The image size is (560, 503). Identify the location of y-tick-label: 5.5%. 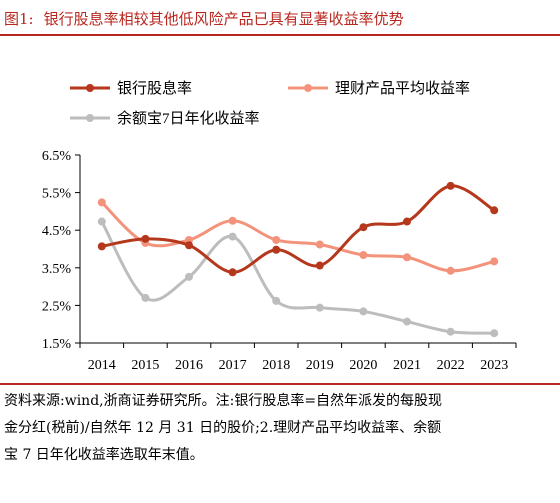
(57, 194).